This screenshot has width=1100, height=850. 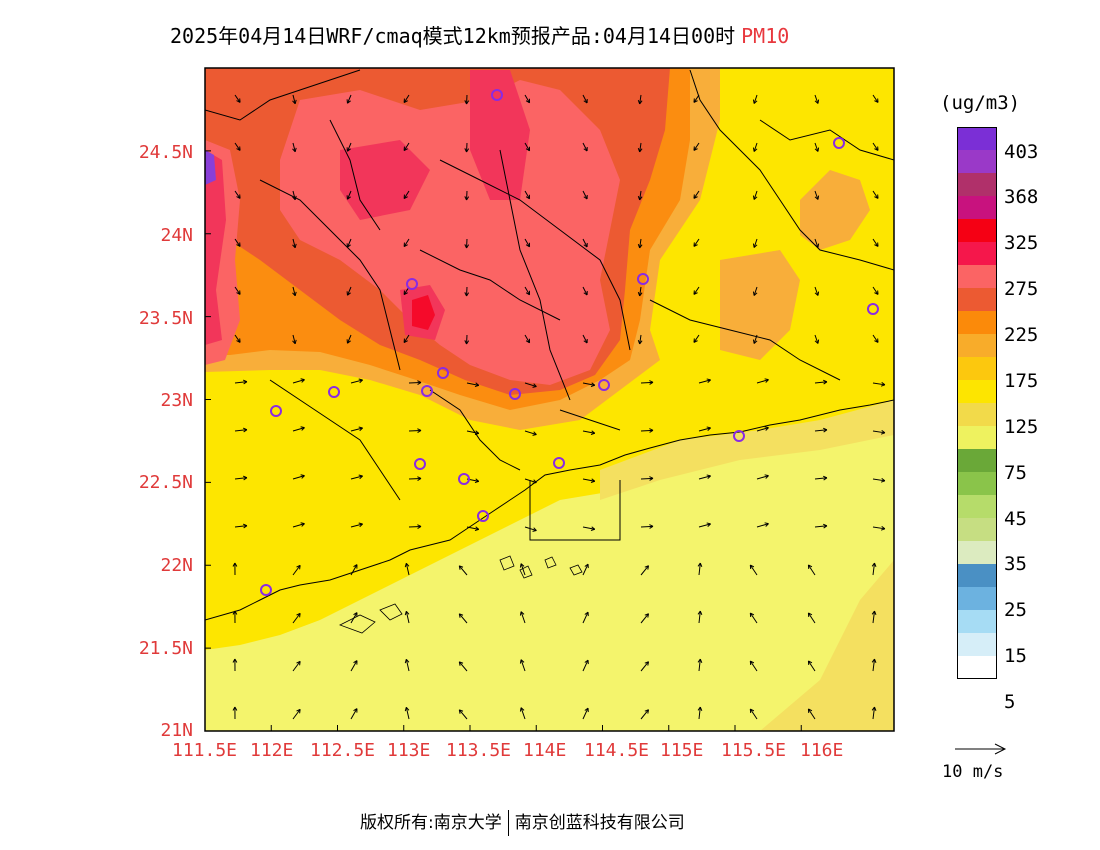 I want to click on lon-label-111-5: 111.5E, so click(x=205, y=750).